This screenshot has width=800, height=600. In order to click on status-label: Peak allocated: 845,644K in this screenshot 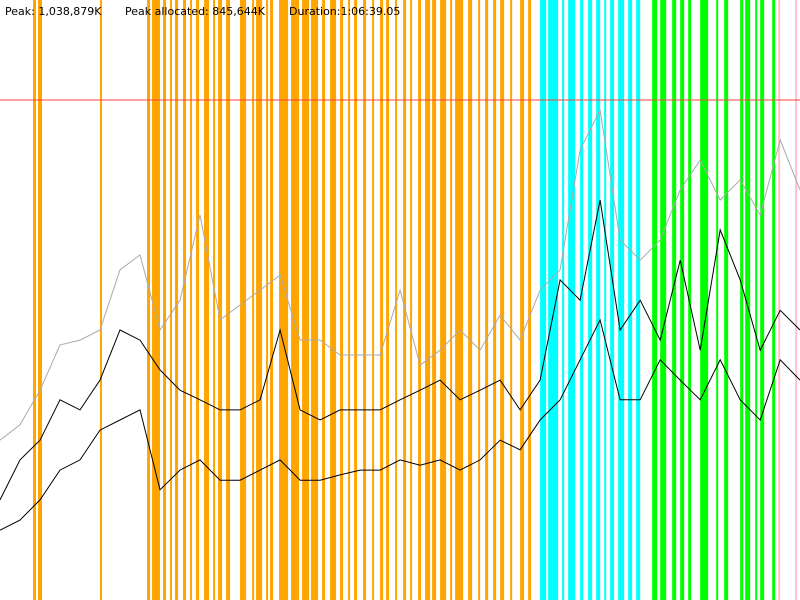, I will do `click(195, 11)`.